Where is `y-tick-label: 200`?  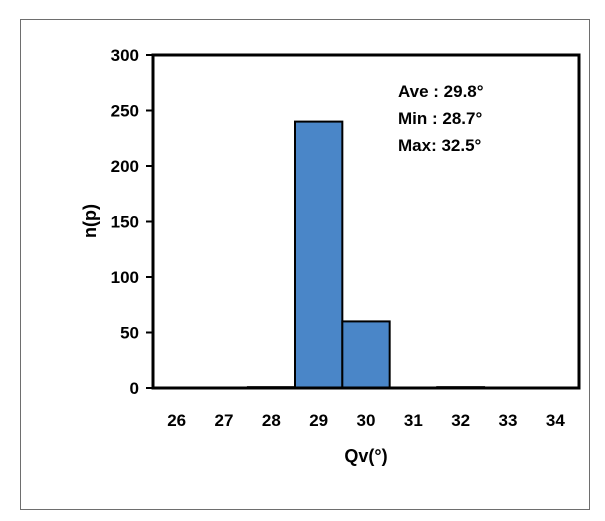 y-tick-label: 200 is located at coordinates (125, 166).